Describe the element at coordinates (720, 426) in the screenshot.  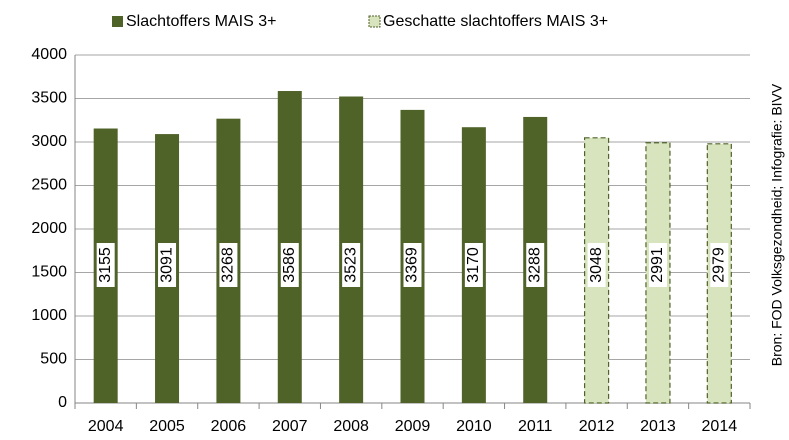
I see `x-tick-label: 2014` at that location.